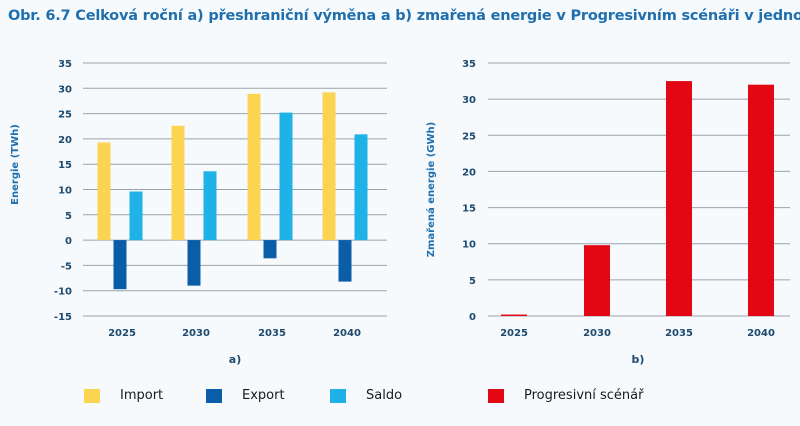 This screenshot has width=800, height=426. What do you see at coordinates (63, 317) in the screenshot?
I see `y-tick-label: -15` at bounding box center [63, 317].